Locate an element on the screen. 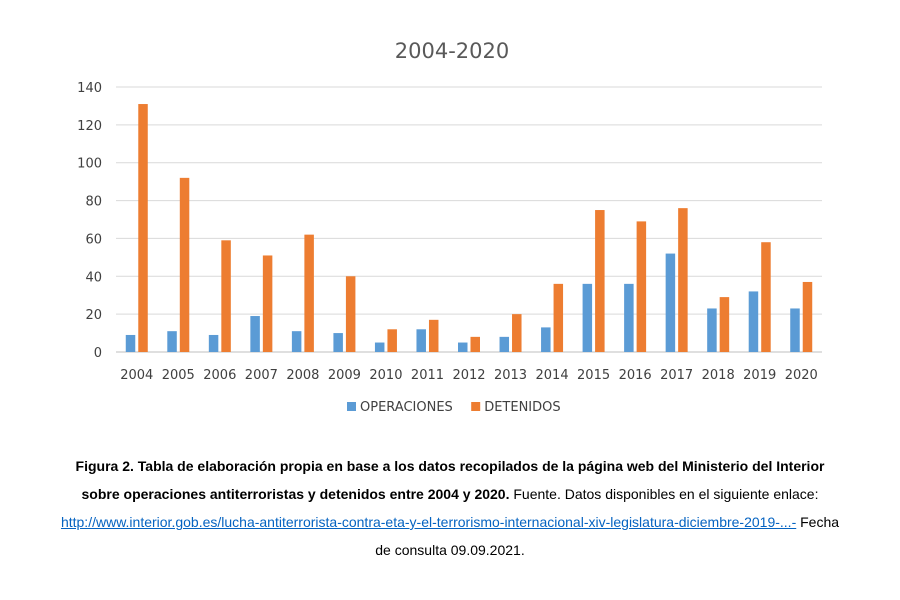 The width and height of the screenshot is (900, 600). bar-operaciones-2020 is located at coordinates (795, 330).